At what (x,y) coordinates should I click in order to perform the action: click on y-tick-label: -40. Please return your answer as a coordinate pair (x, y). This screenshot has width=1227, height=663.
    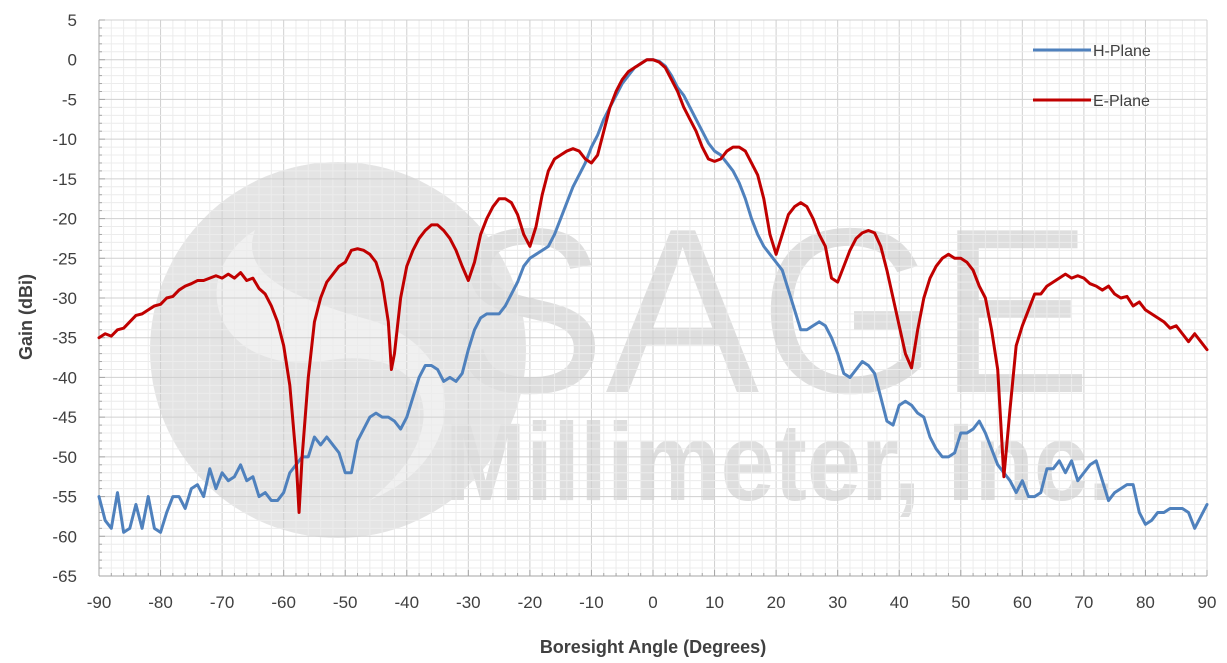
    Looking at the image, I should click on (64, 377).